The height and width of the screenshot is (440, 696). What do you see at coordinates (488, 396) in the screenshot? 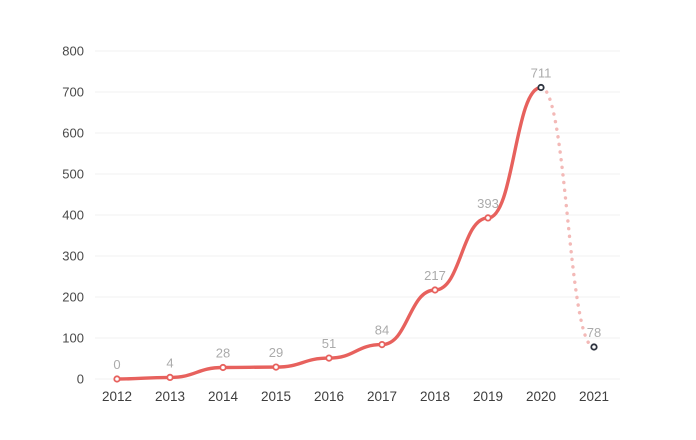
I see `x-axis-tick-label: 2019` at bounding box center [488, 396].